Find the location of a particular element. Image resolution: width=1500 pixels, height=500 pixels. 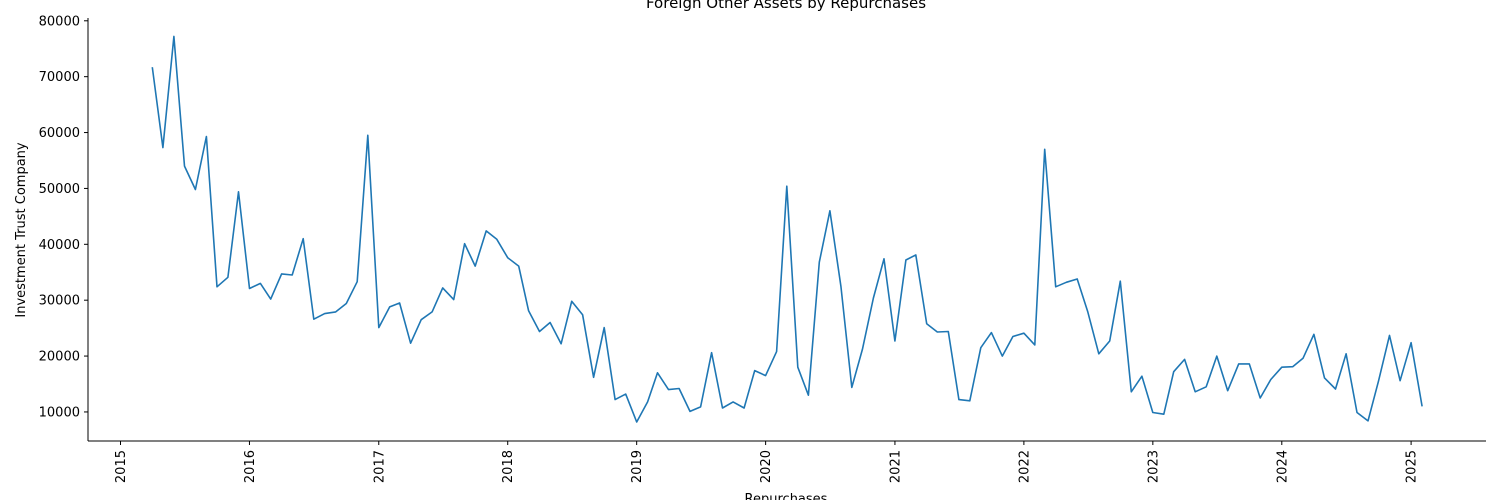

y-axis-title: Investment Trust Company is located at coordinates (21, 230).